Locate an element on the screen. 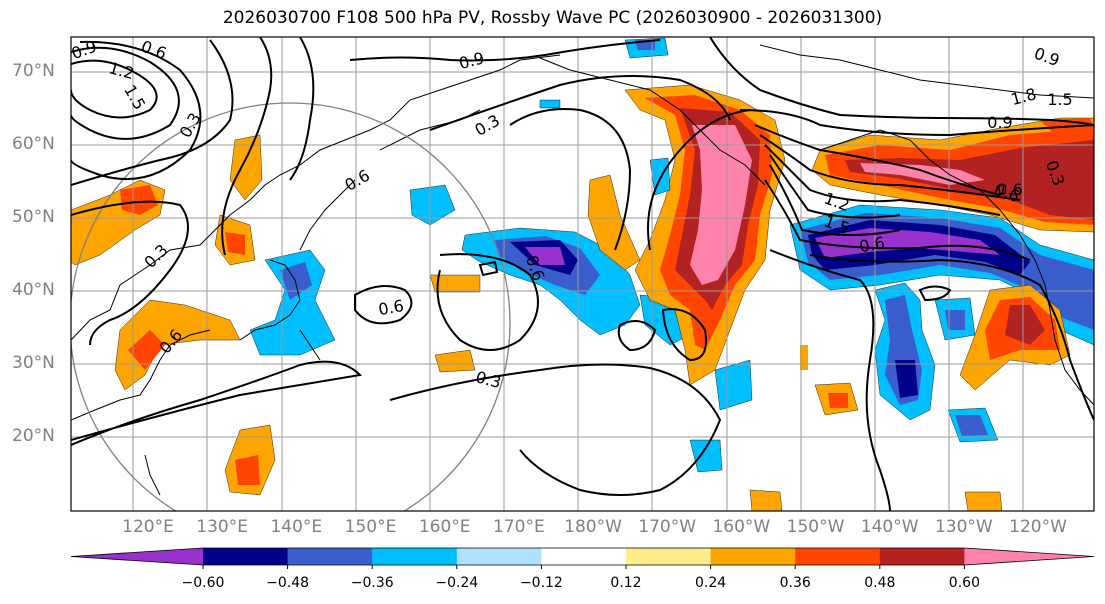 The height and width of the screenshot is (604, 1105). colorbar-tick-label: 0.36 is located at coordinates (795, 583).